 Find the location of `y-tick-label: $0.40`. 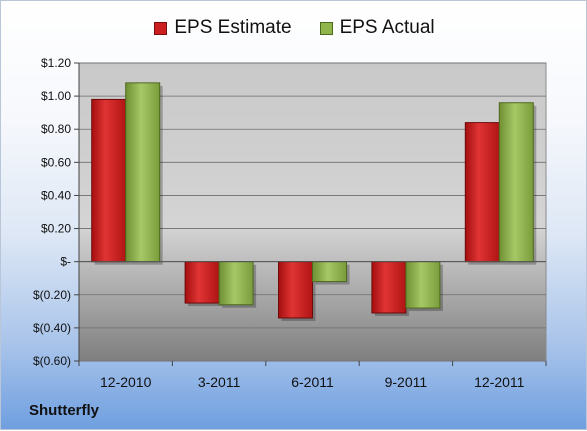

y-tick-label: $0.40 is located at coordinates (56, 195).